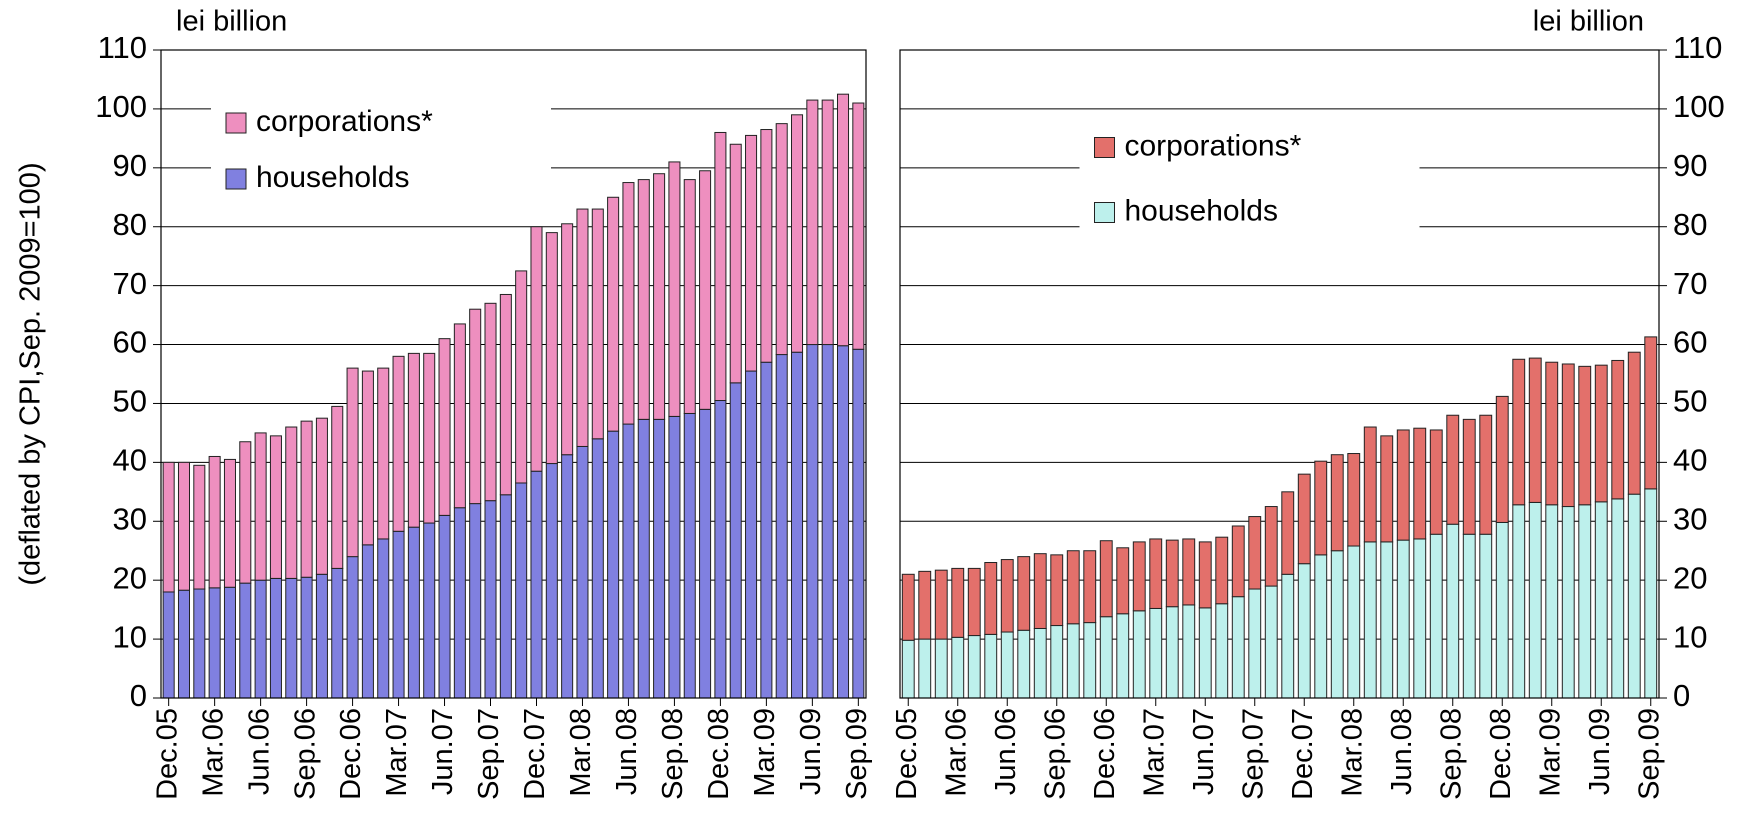 This screenshot has width=1755, height=839. What do you see at coordinates (213, 752) in the screenshot?
I see `x-tick-label: Mar.06` at bounding box center [213, 752].